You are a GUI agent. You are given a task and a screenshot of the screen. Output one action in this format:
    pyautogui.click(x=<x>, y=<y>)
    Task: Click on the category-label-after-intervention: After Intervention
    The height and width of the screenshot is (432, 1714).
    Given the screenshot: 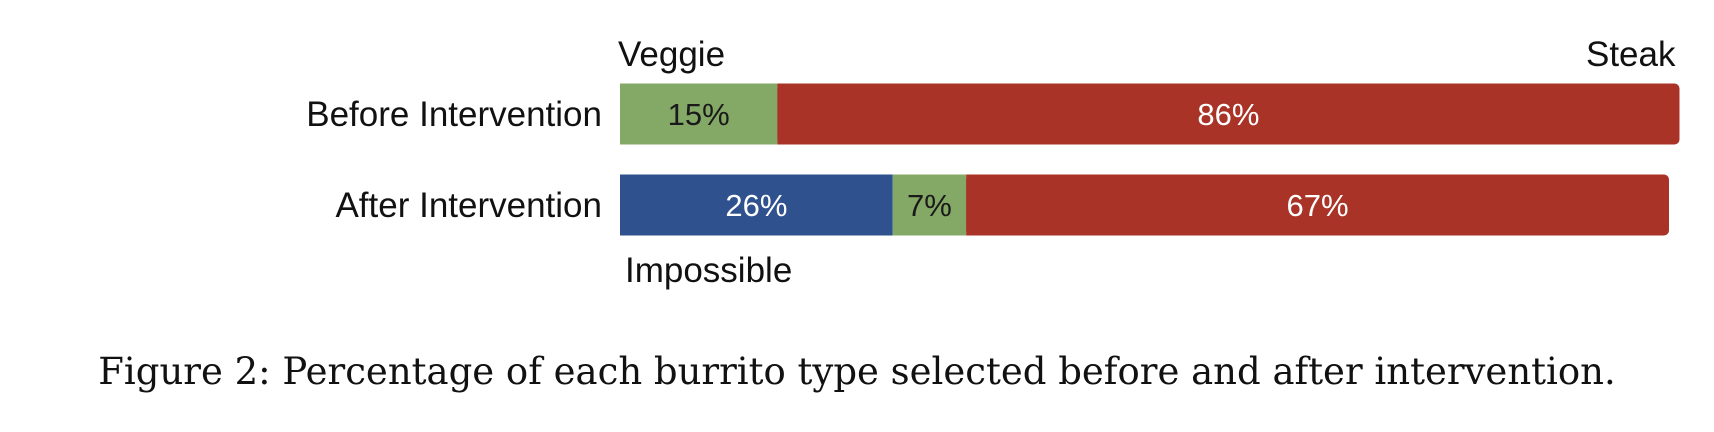 What is the action you would take?
    pyautogui.click(x=468, y=205)
    